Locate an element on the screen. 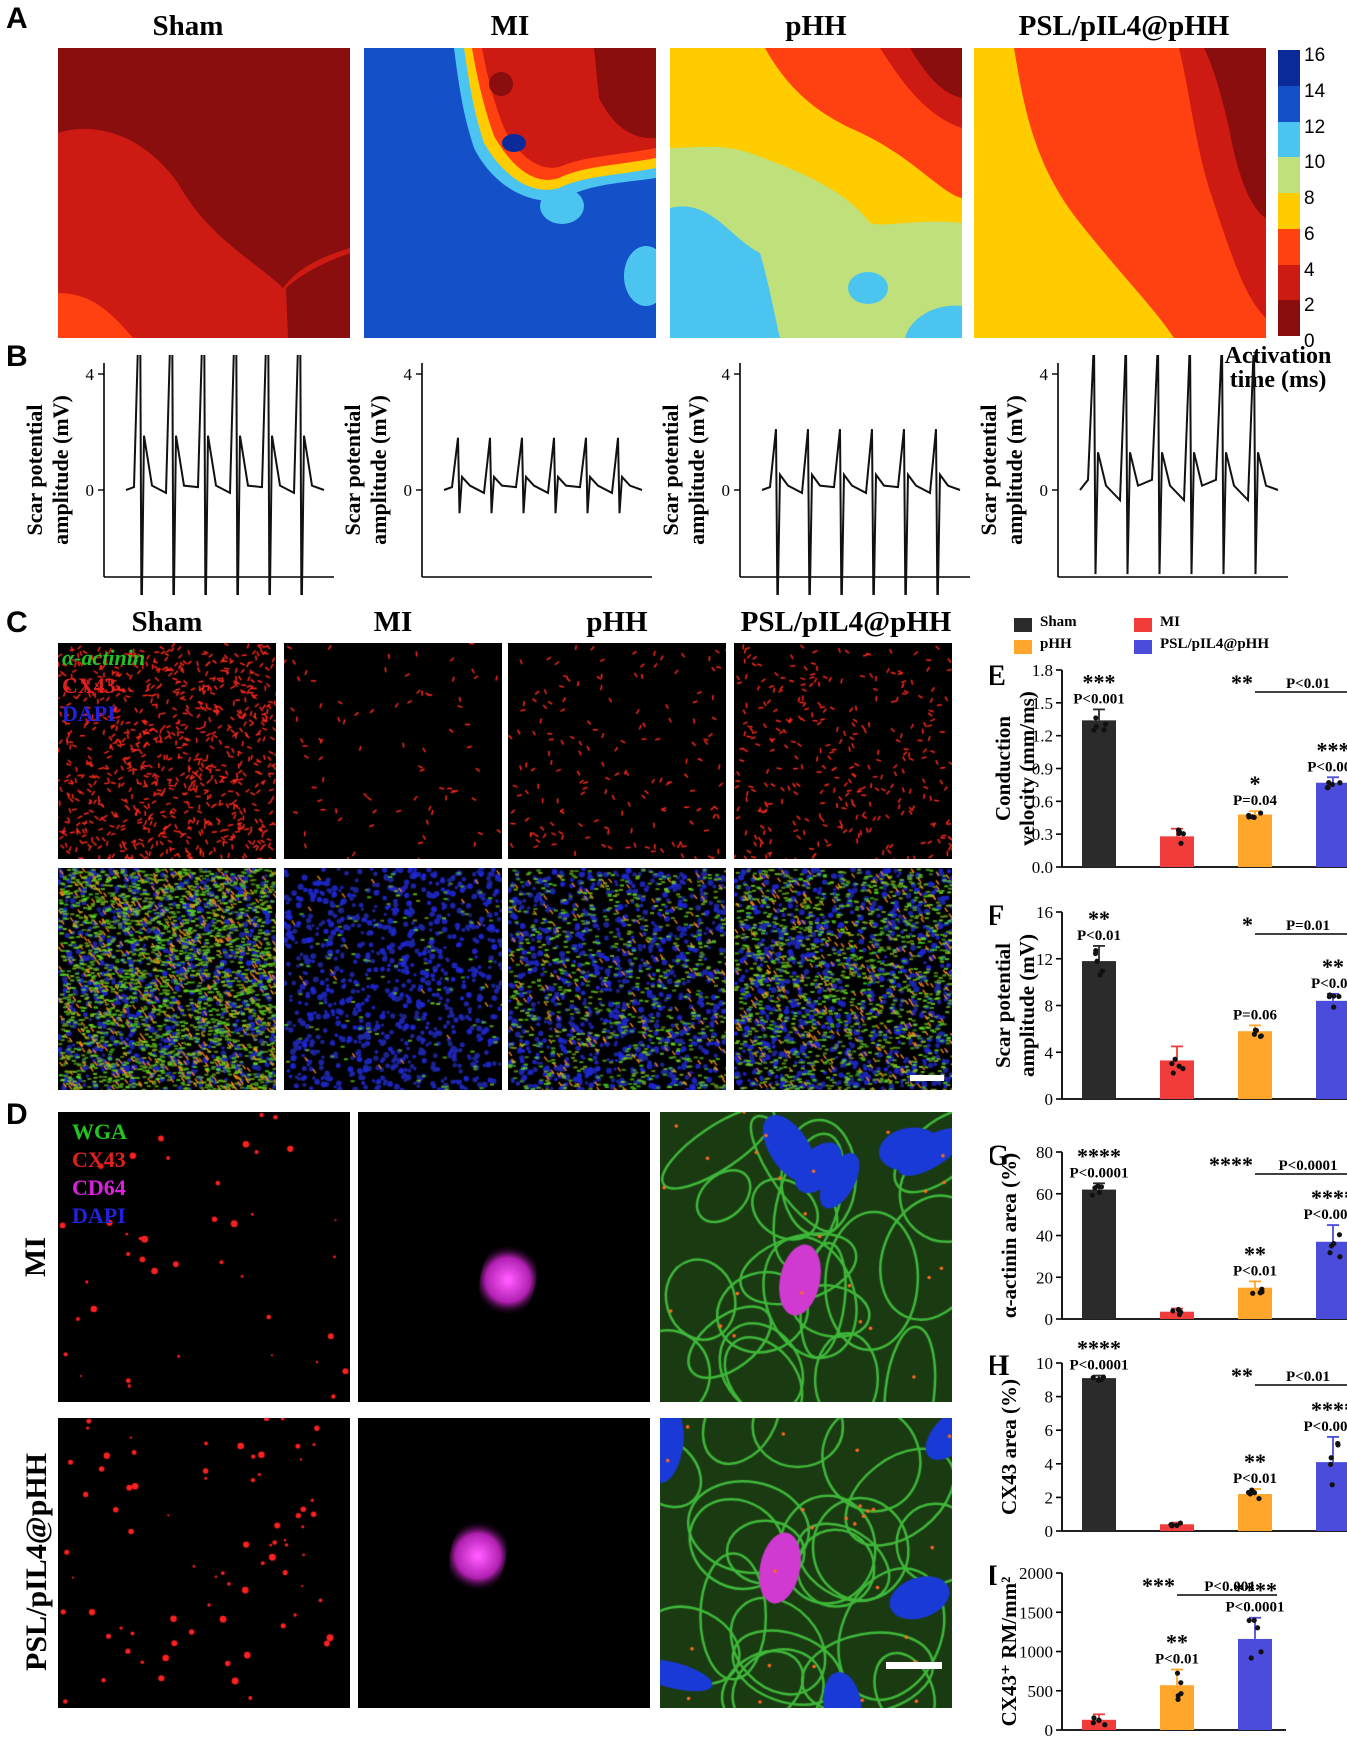  chart-y-tick-label: 0 is located at coordinates (1049, 1099).